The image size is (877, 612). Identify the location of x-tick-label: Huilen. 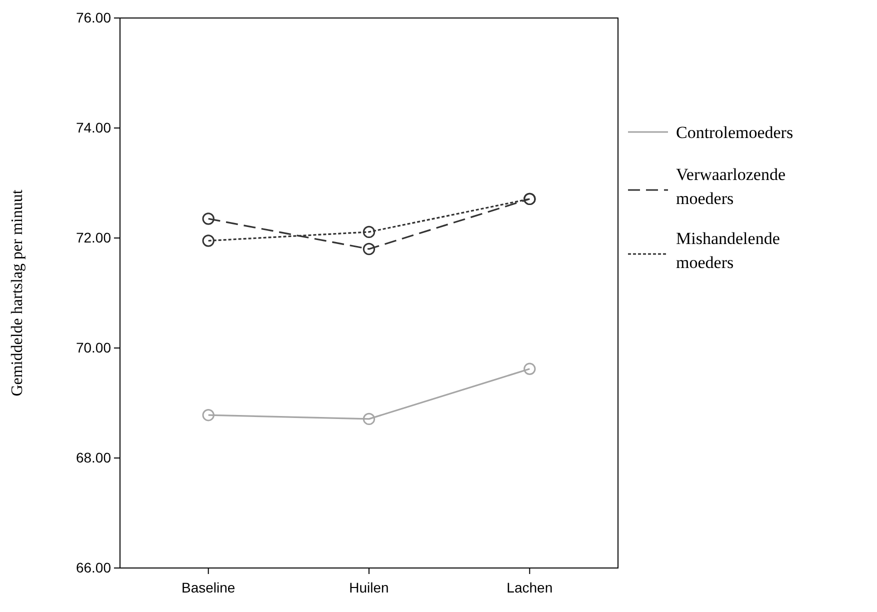
(369, 587).